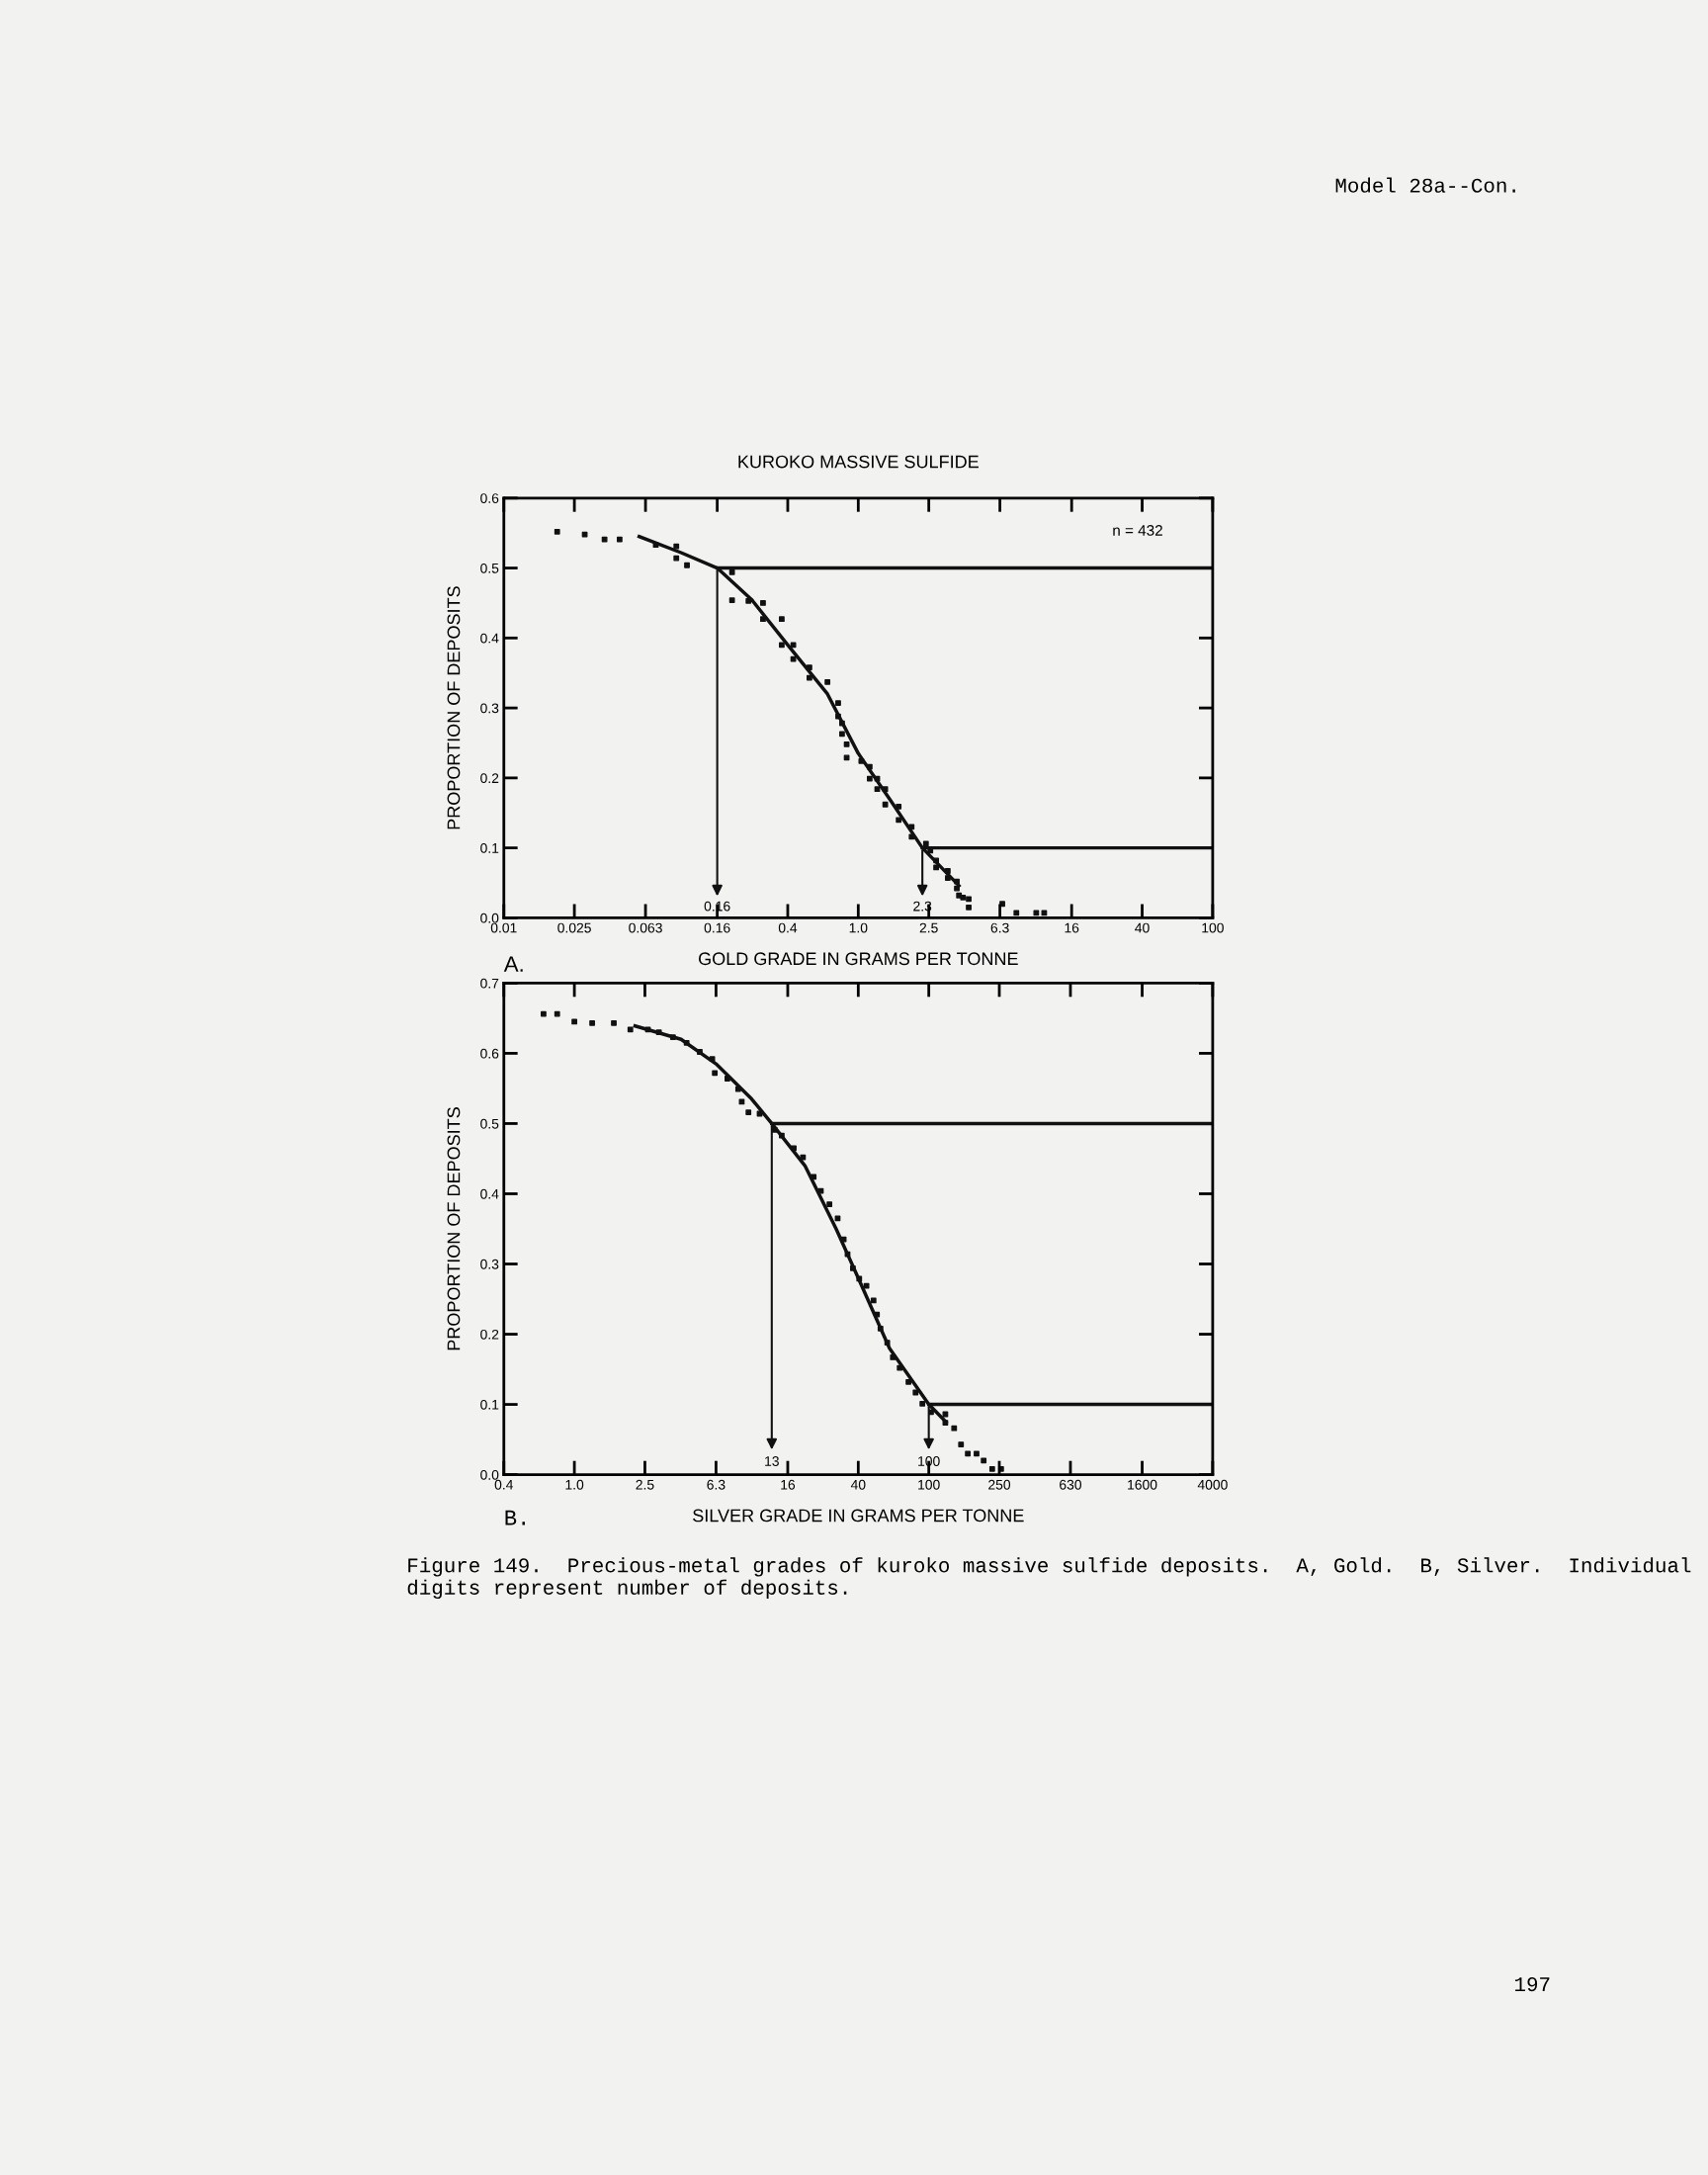 The image size is (1708, 2175). I want to click on x-tick-label: 4000, so click(1212, 1484).